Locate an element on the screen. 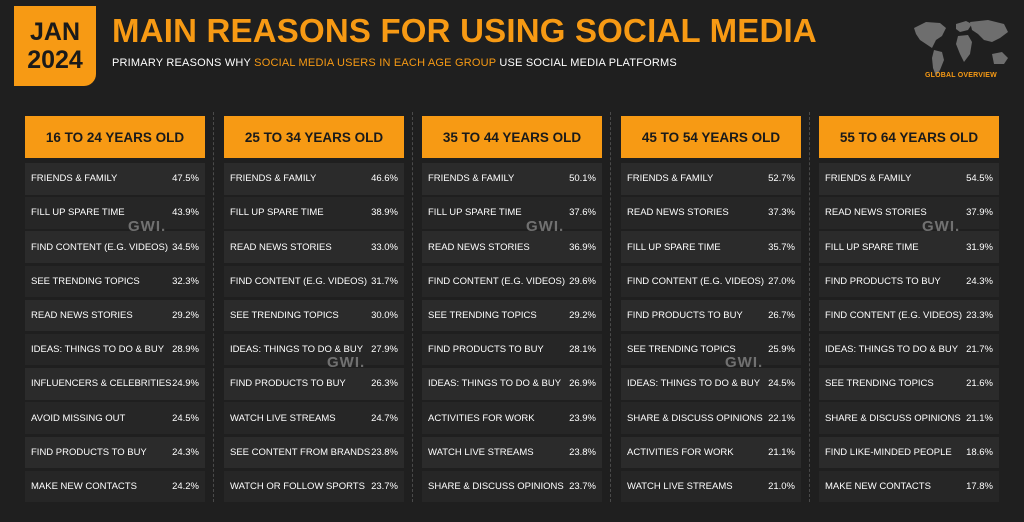 Image resolution: width=1024 pixels, height=522 pixels. reason-value: 37.3% is located at coordinates (781, 213).